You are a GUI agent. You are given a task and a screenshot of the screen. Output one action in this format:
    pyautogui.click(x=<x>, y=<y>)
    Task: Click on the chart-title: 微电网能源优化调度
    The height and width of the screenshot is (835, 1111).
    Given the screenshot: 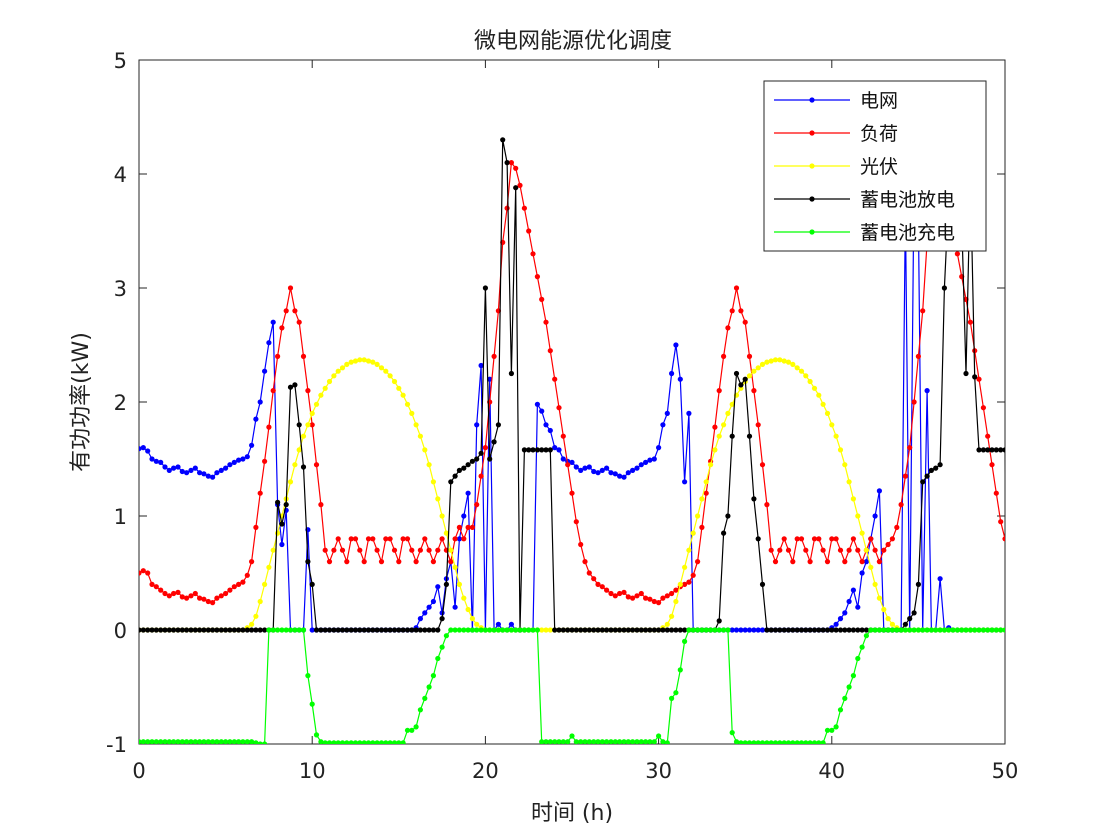 What is the action you would take?
    pyautogui.click(x=573, y=41)
    